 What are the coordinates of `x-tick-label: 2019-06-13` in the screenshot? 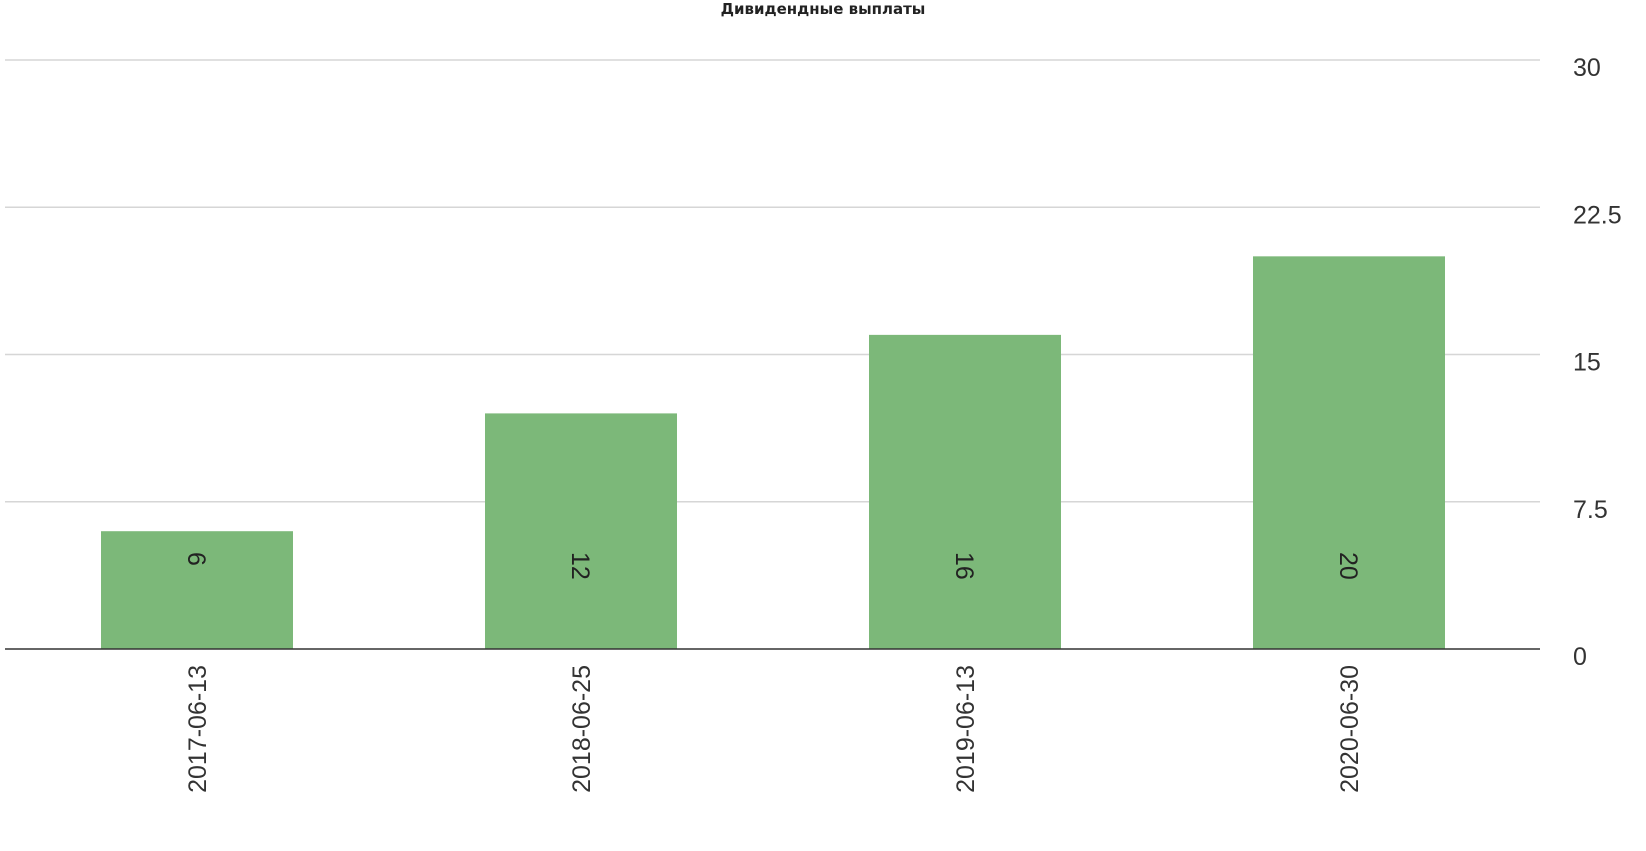 It's located at (966, 729).